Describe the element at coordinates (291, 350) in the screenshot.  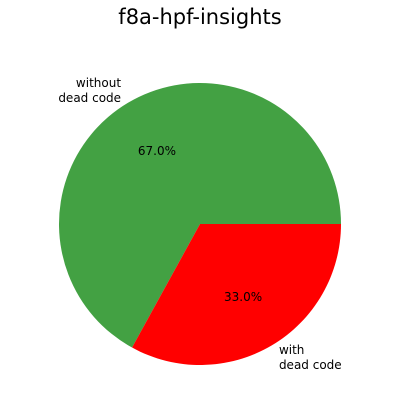
I see `slice-label-line: with` at that location.